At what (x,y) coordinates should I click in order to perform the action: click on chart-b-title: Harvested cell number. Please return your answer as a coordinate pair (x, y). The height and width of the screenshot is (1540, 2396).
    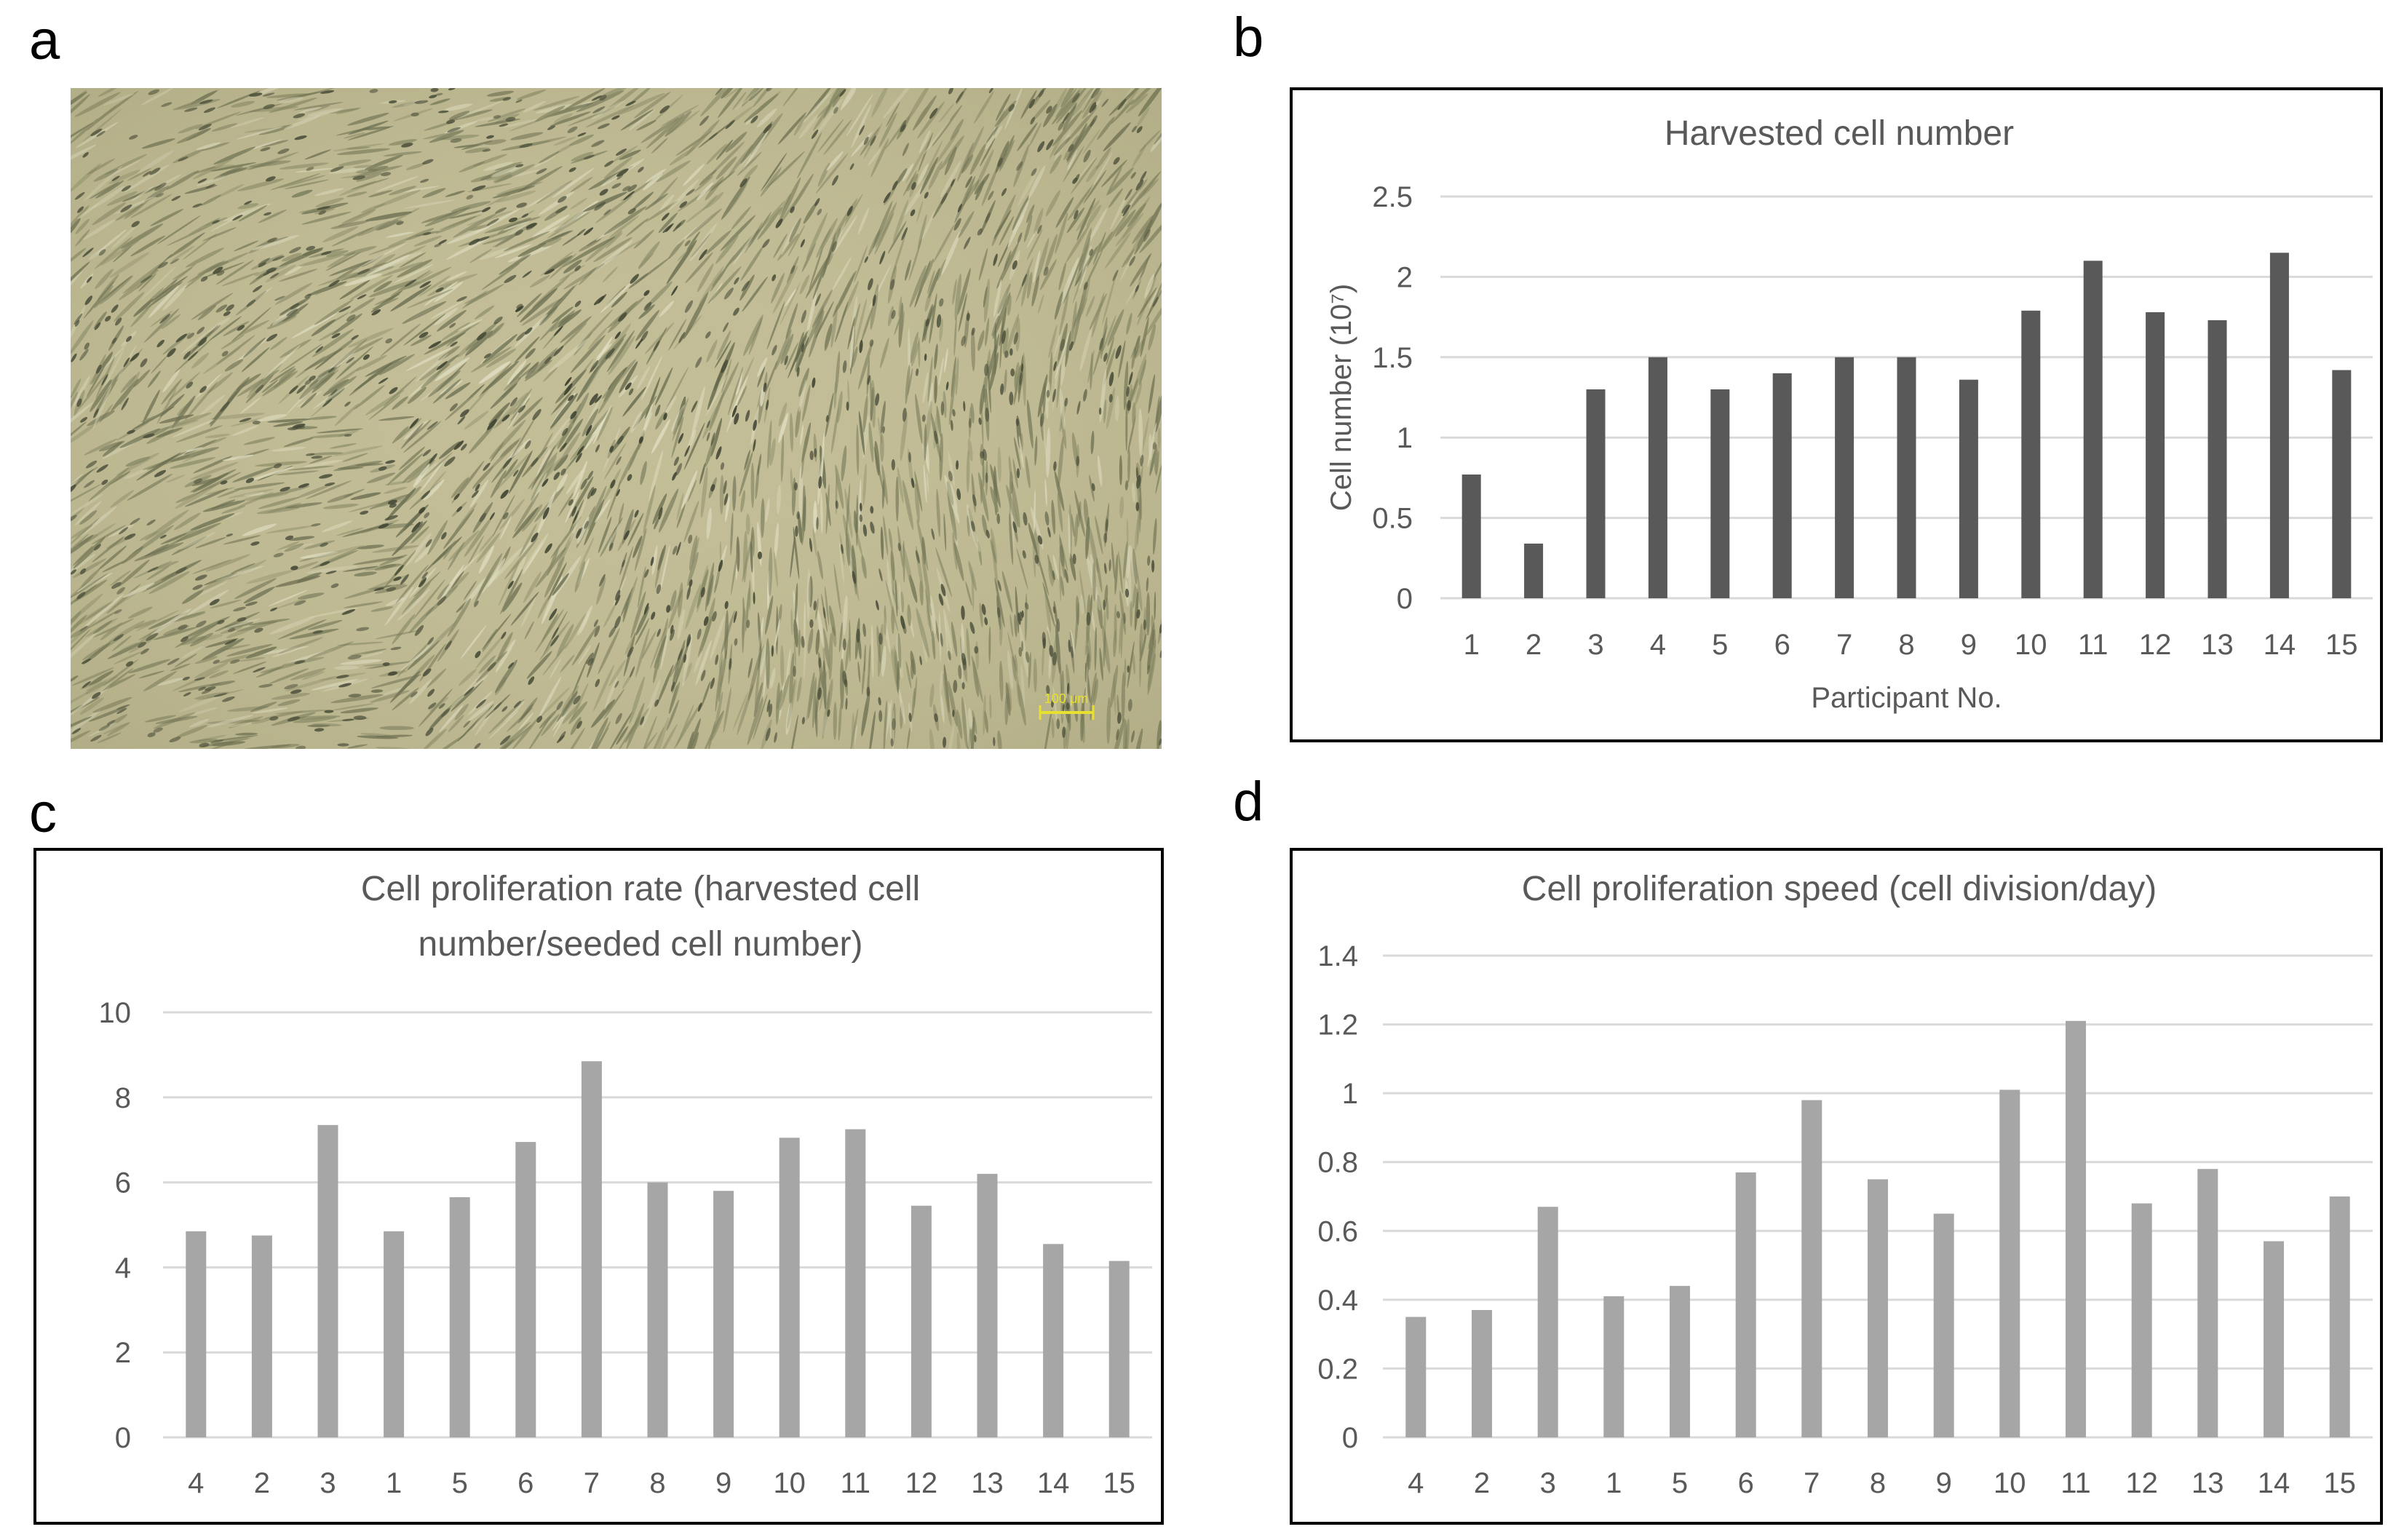
    Looking at the image, I should click on (1839, 133).